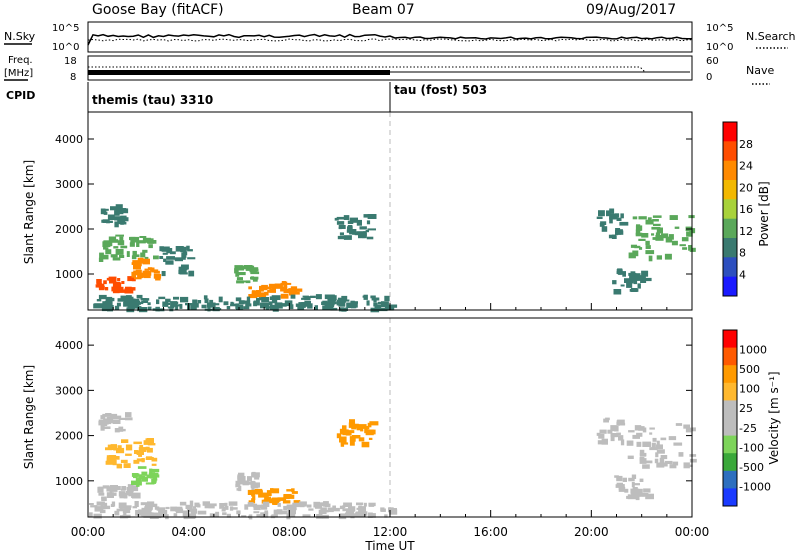  What do you see at coordinates (719, 28) in the screenshot?
I see `noise-right-top-tick: 10^5` at bounding box center [719, 28].